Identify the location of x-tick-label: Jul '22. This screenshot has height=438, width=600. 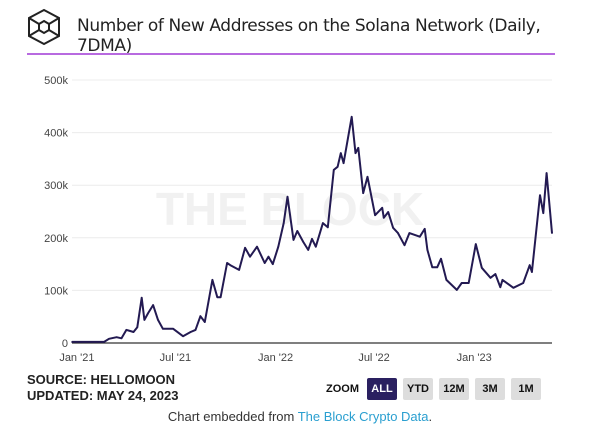
(373, 358).